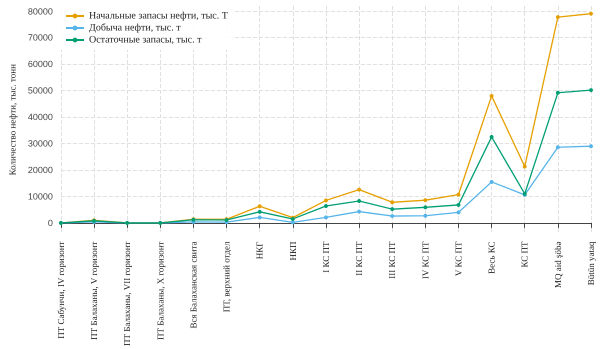 The image size is (601, 349). Describe the element at coordinates (40, 117) in the screenshot. I see `y-tick-label: 40000` at that location.